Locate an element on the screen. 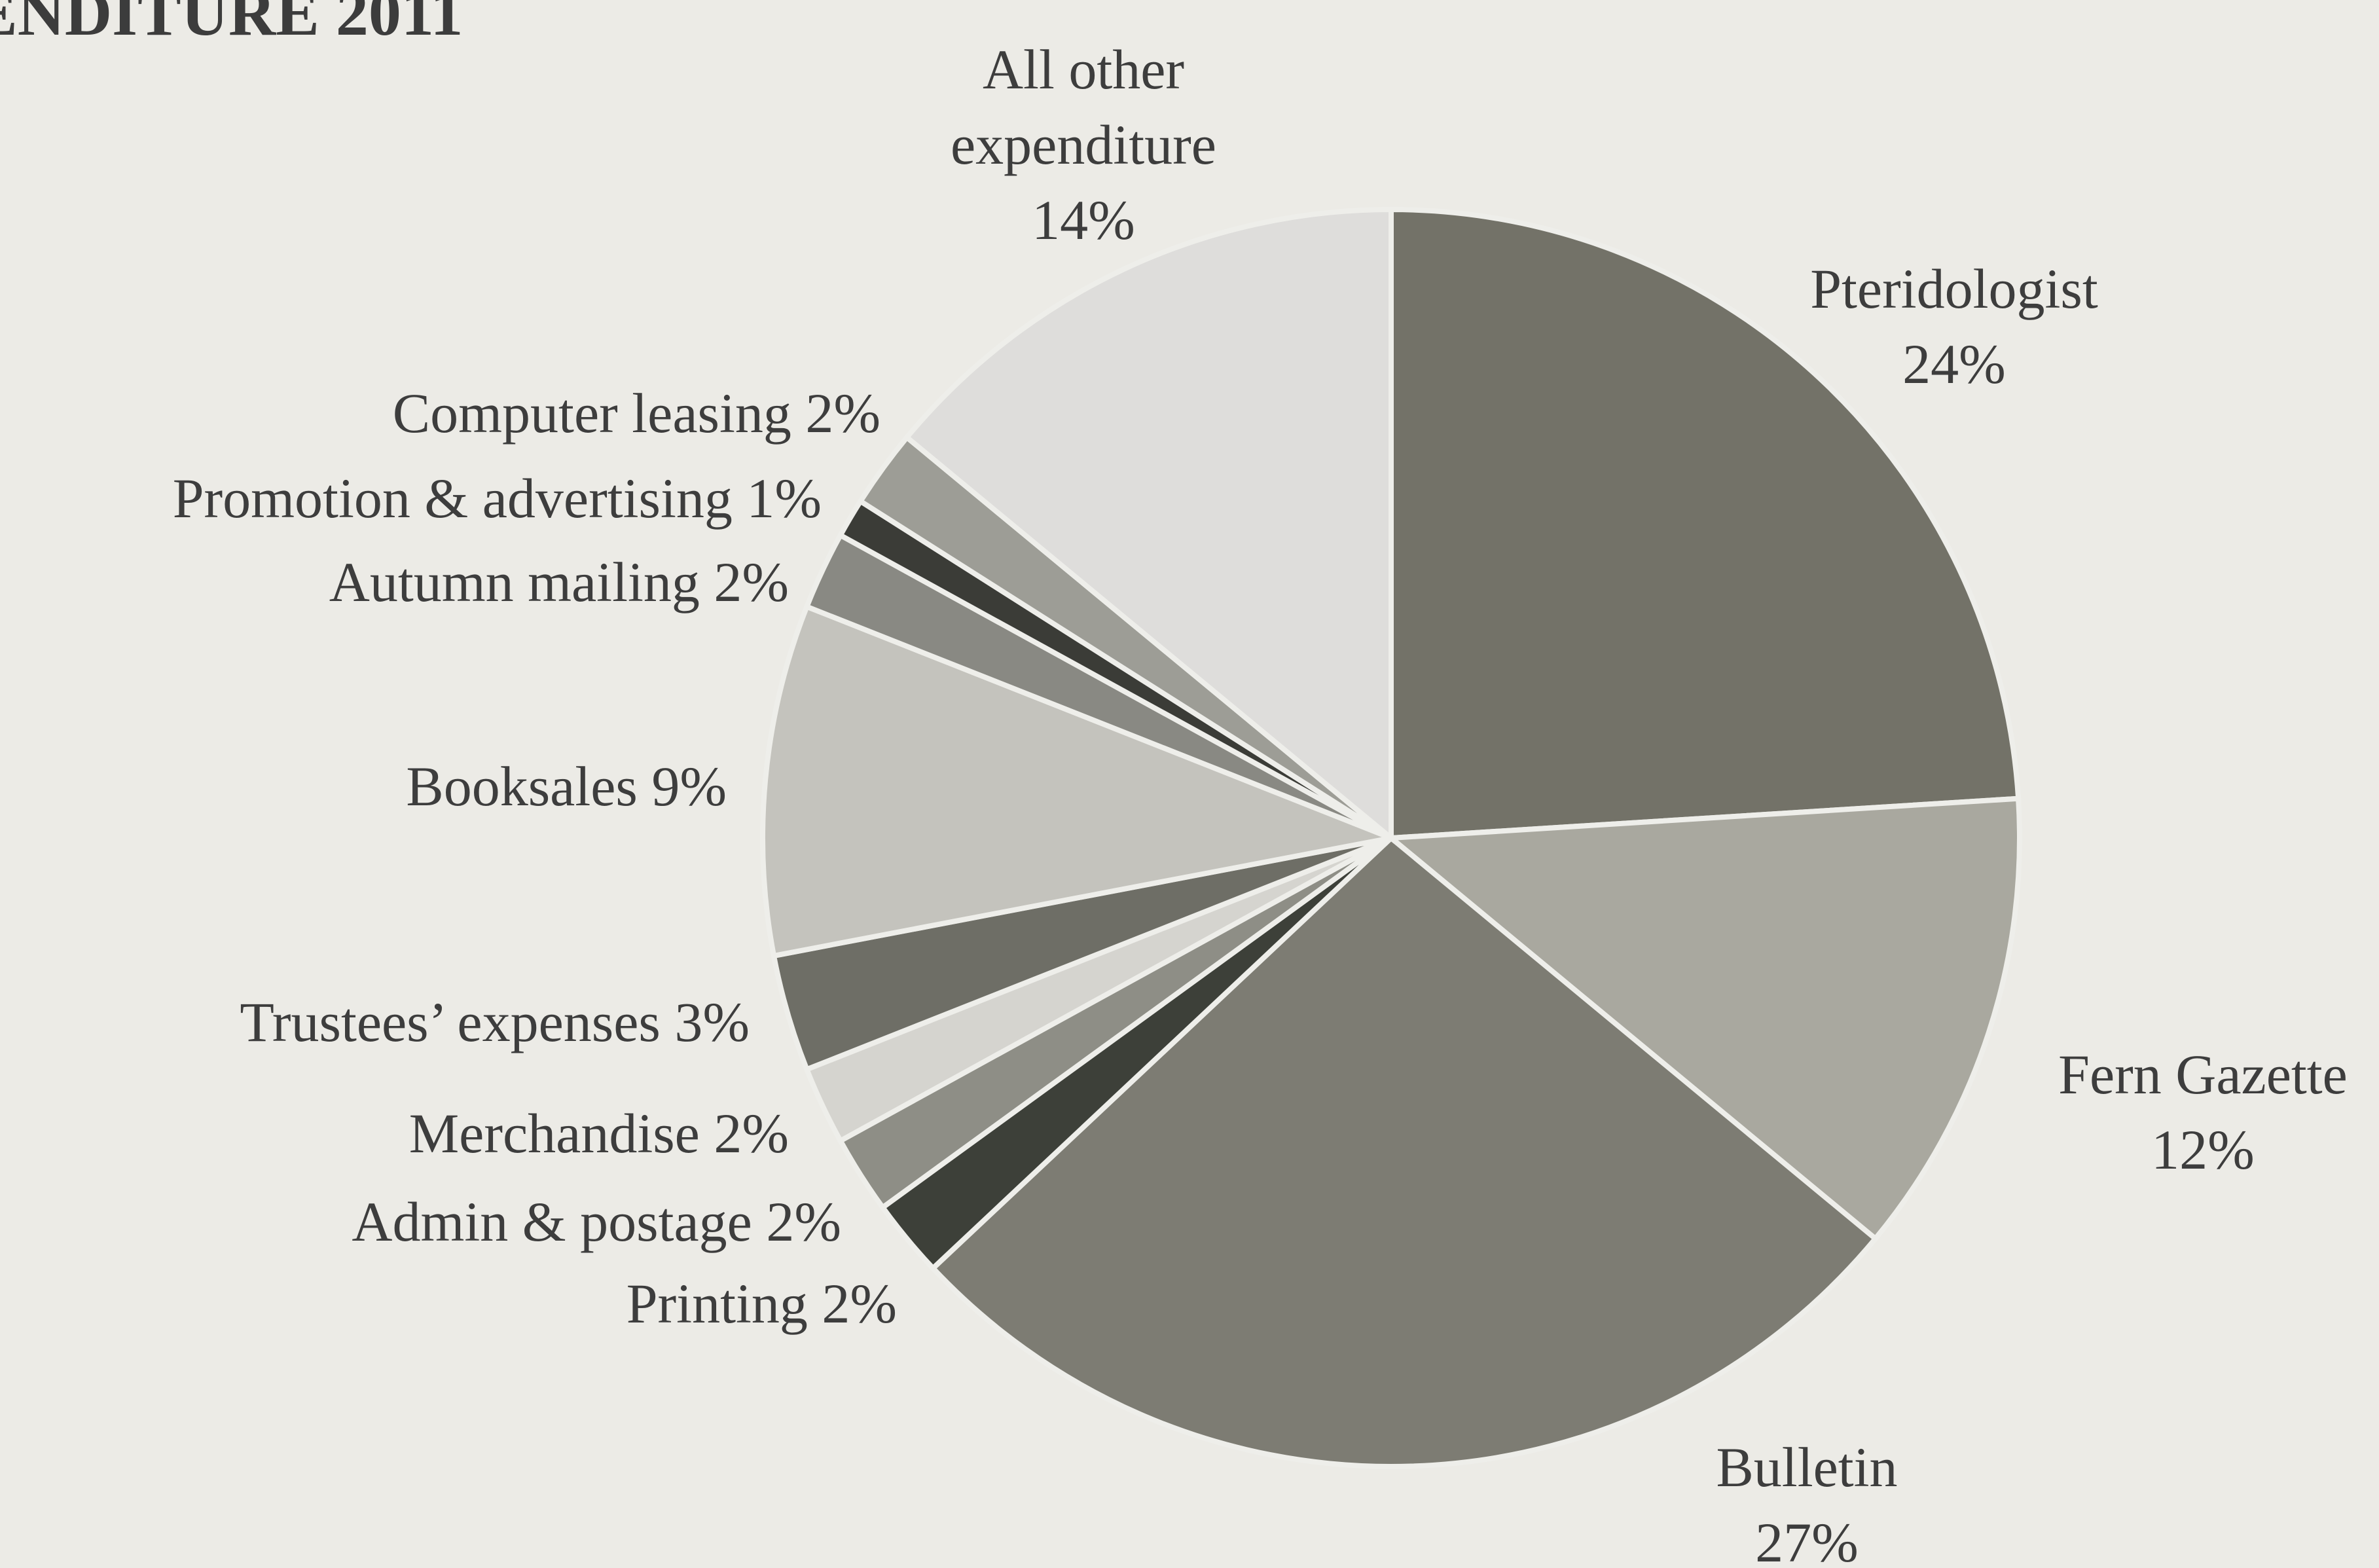  slice-label-line: Admin & postage 2% is located at coordinates (596, 1221).